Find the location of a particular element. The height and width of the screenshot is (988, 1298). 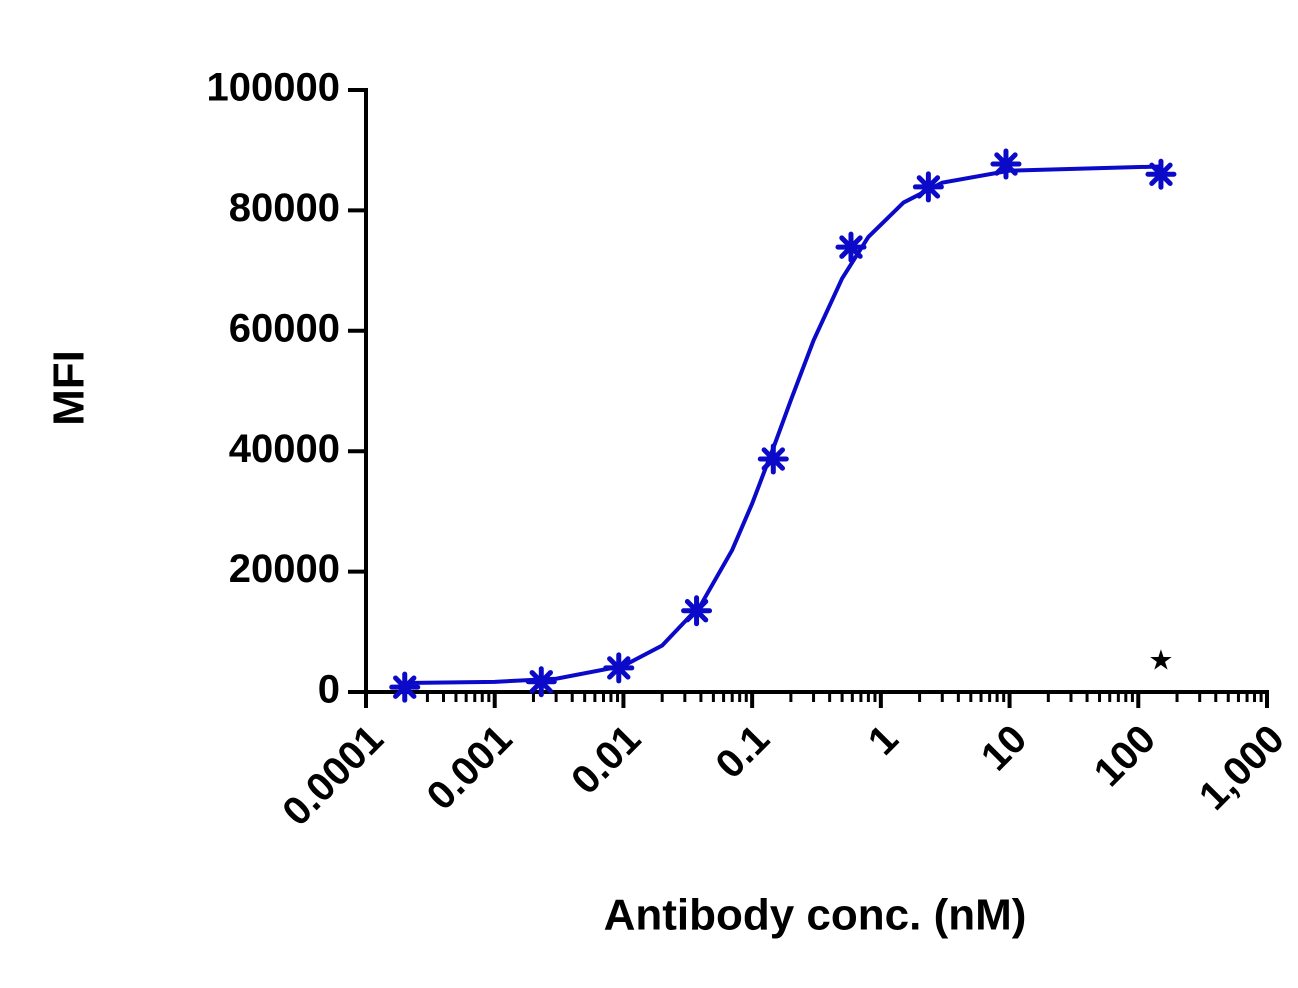

y-axis-title: MFI is located at coordinates (69, 388).